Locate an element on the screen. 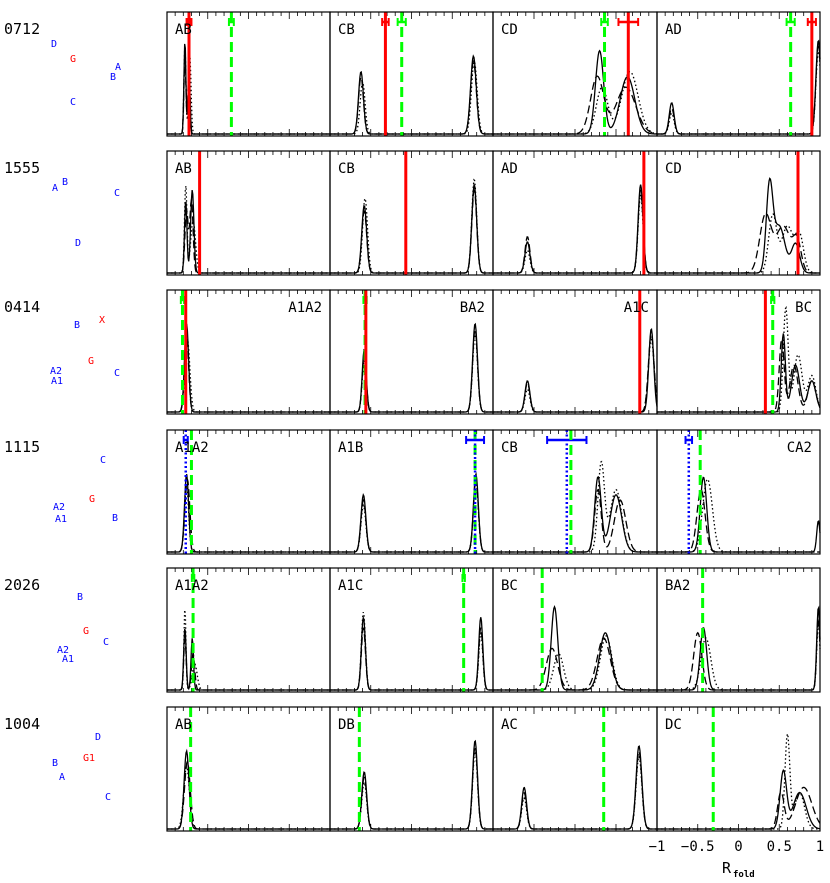  panel-label: CB is located at coordinates (509, 448).